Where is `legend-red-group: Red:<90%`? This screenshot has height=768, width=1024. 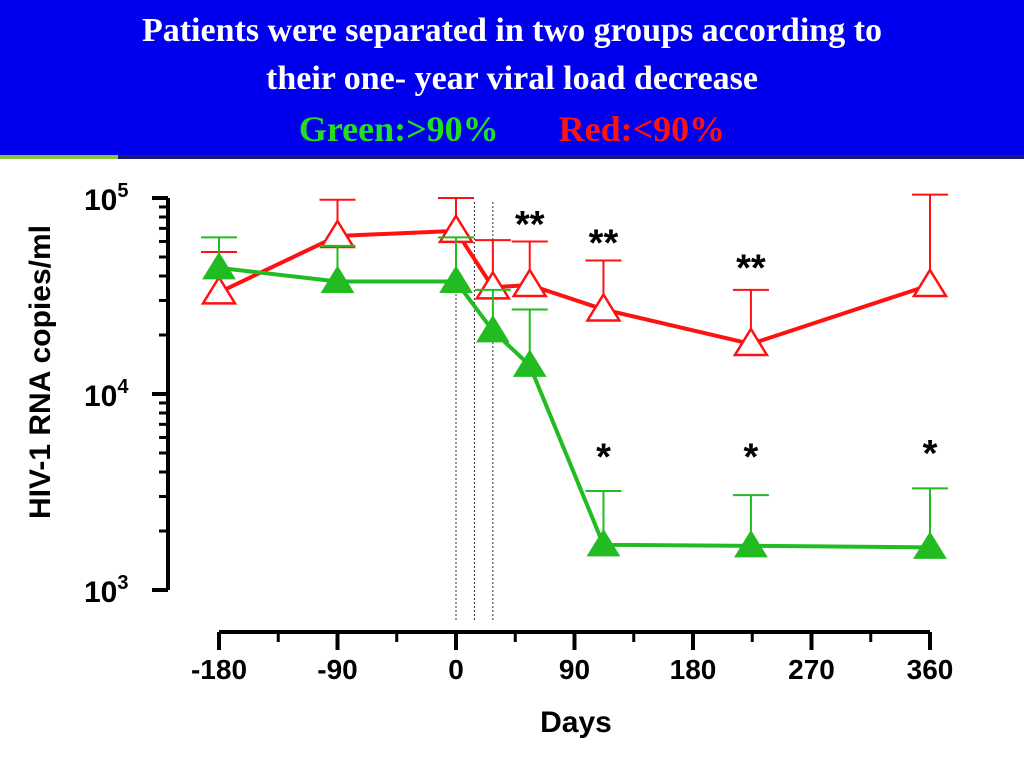
legend-red-group: Red:<90% is located at coordinates (642, 129).